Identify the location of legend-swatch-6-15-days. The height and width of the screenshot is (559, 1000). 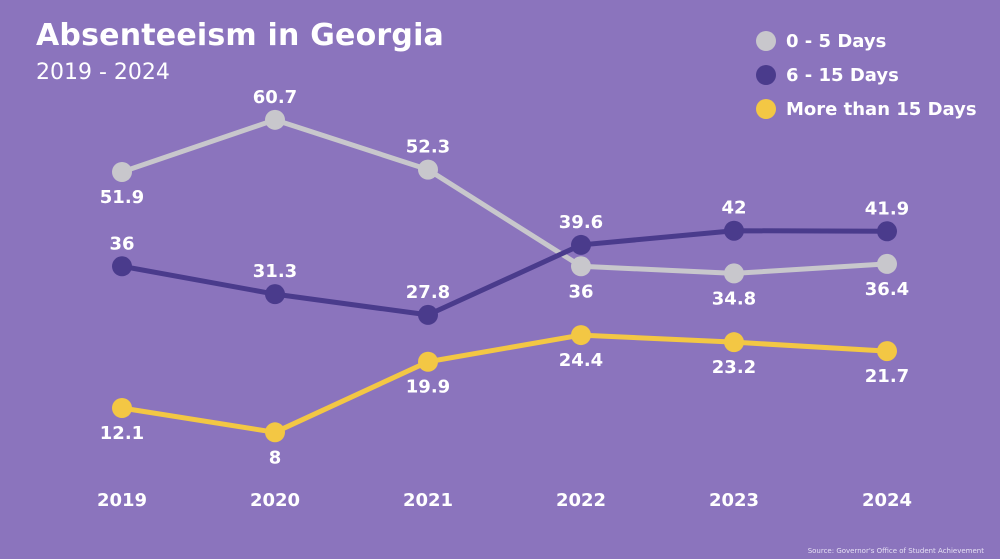
(766, 75).